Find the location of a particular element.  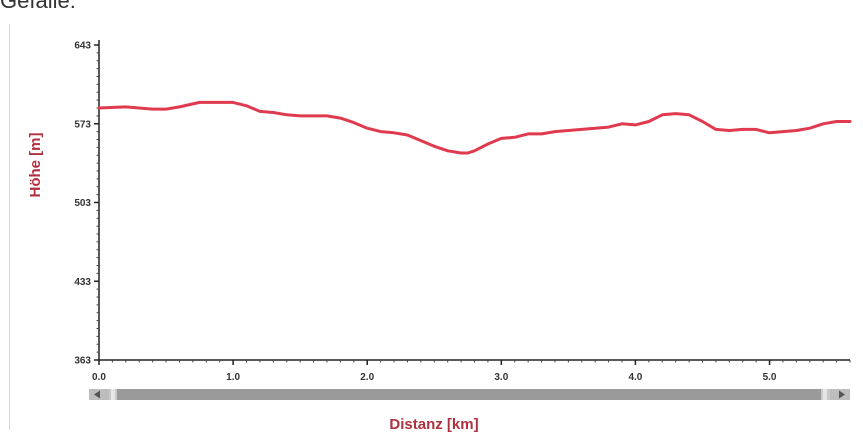

x-tick-label: 4.0 is located at coordinates (635, 377).